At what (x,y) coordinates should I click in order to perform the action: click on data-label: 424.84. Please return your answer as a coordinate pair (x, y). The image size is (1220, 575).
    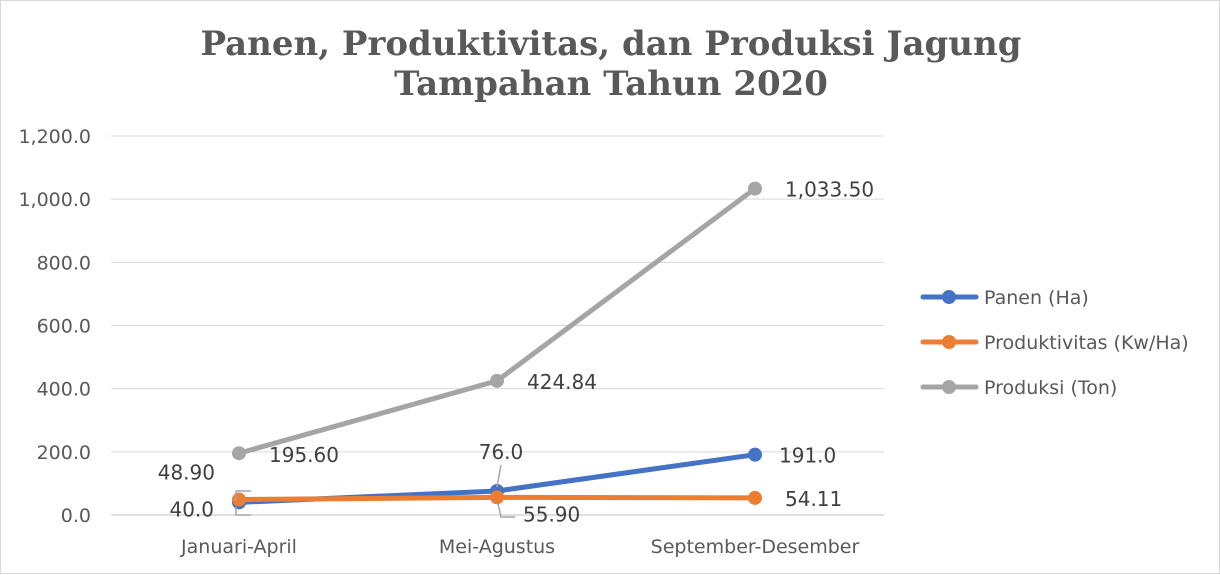
    Looking at the image, I should click on (562, 382).